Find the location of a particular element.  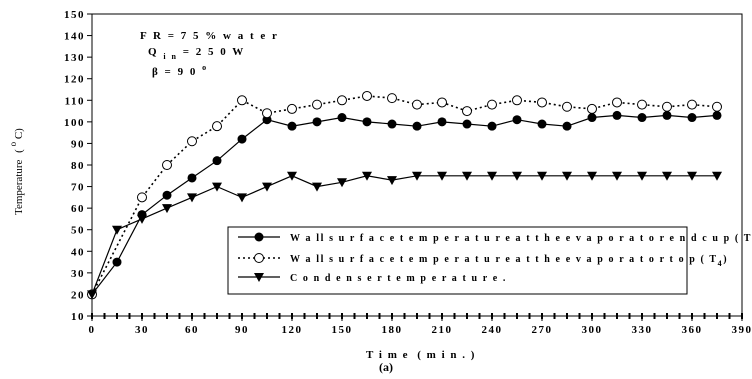

y-tick-label: 110 is located at coordinates (75, 101).